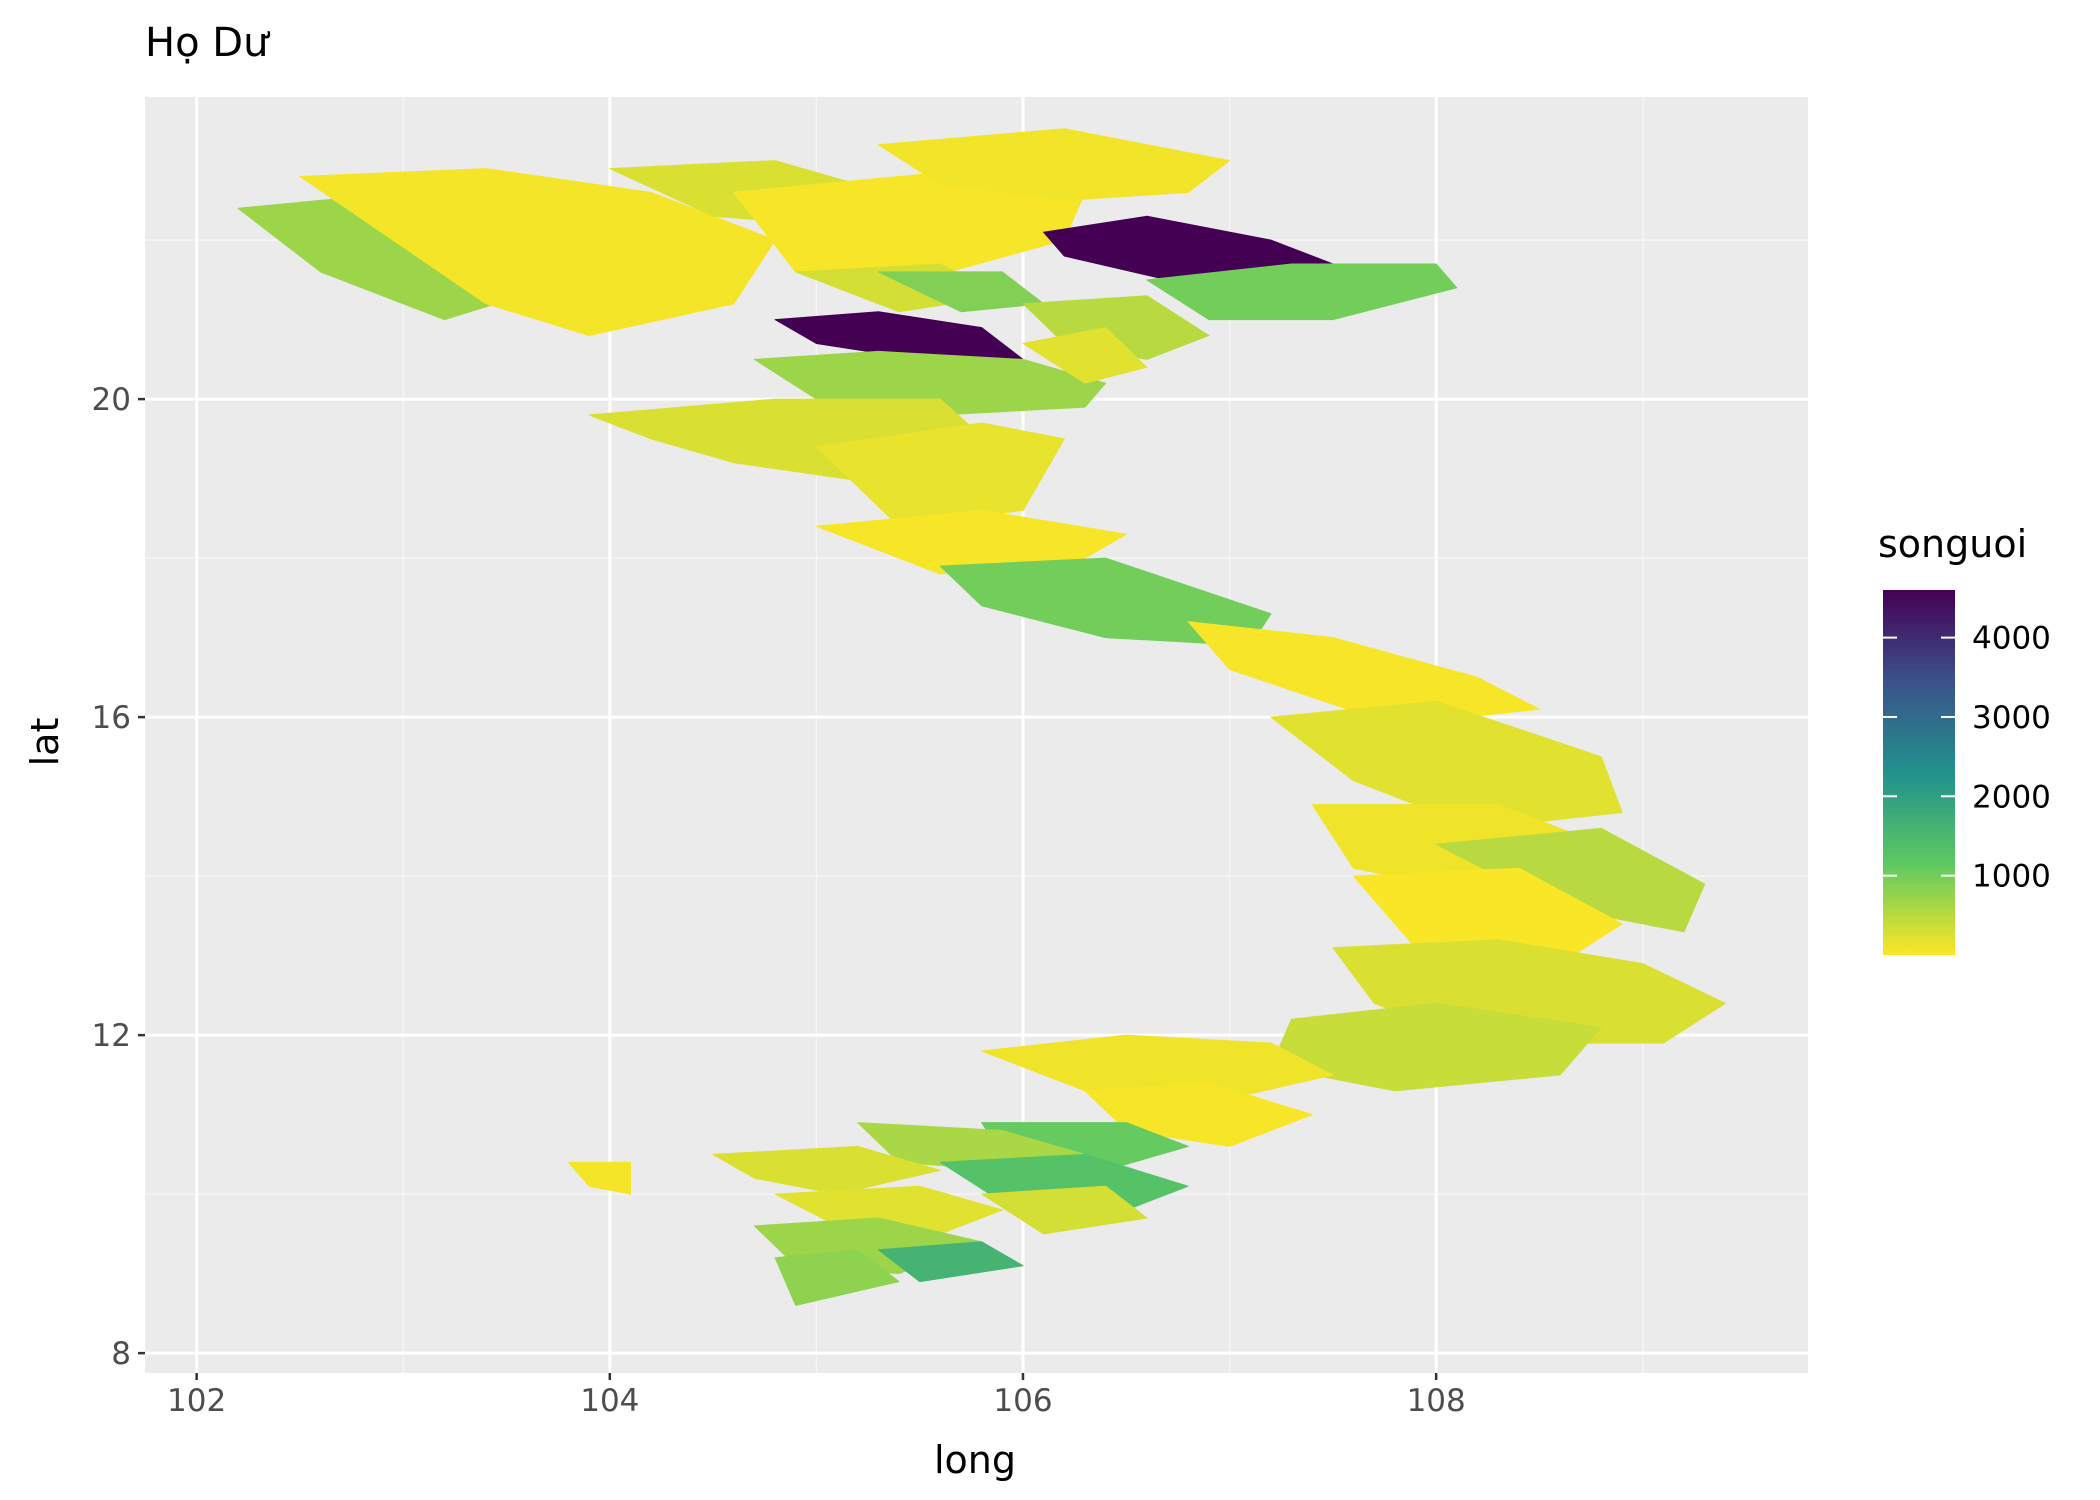 This screenshot has width=2100, height=1500. Describe the element at coordinates (975, 1460) in the screenshot. I see `x-axis-title: long` at that location.